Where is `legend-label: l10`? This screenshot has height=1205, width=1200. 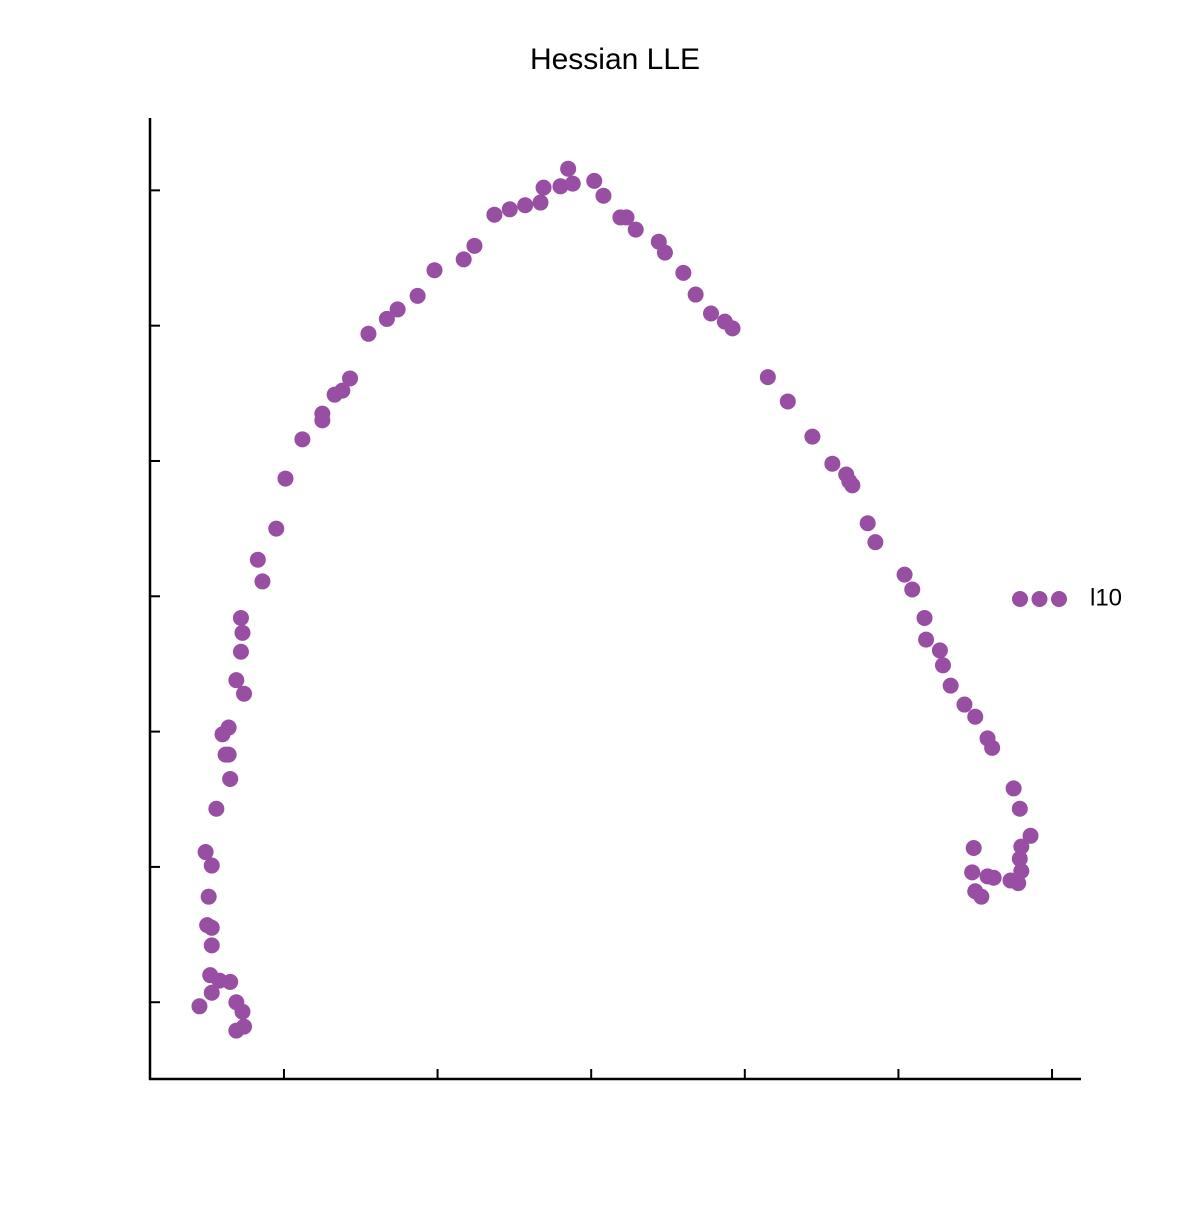 legend-label: l10 is located at coordinates (1106, 597).